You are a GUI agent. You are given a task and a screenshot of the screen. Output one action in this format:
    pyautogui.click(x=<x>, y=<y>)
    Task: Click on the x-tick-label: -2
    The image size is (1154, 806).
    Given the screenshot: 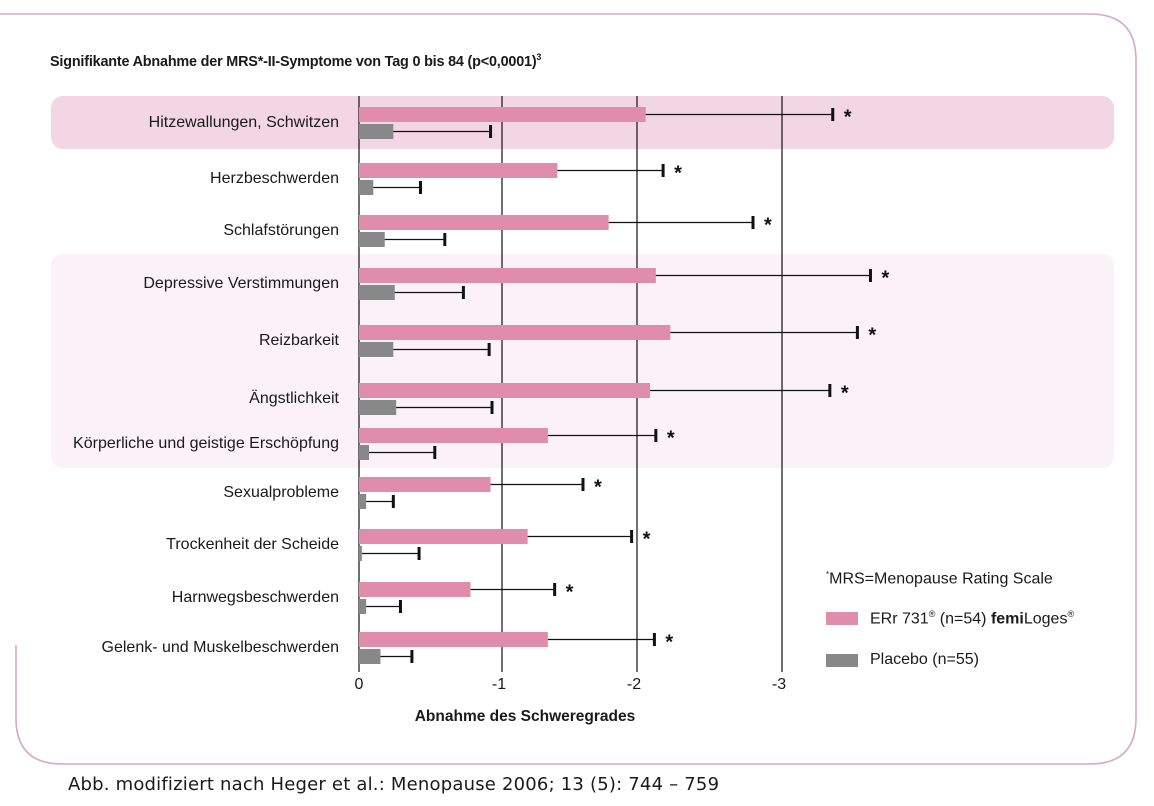 What is the action you would take?
    pyautogui.click(x=634, y=684)
    